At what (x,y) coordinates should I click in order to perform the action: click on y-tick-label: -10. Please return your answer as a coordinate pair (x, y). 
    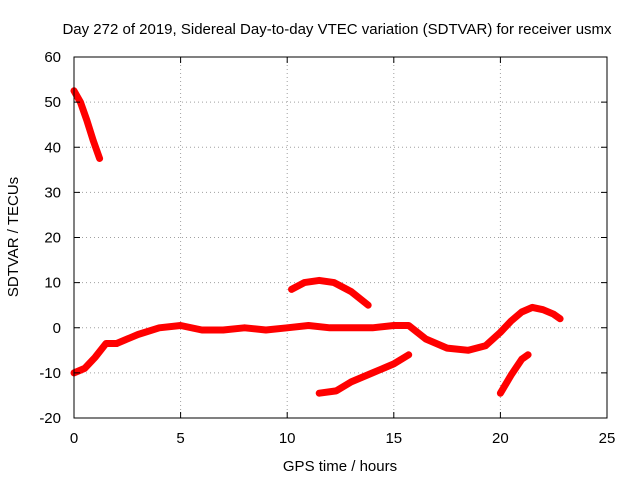
    Looking at the image, I should click on (50, 373).